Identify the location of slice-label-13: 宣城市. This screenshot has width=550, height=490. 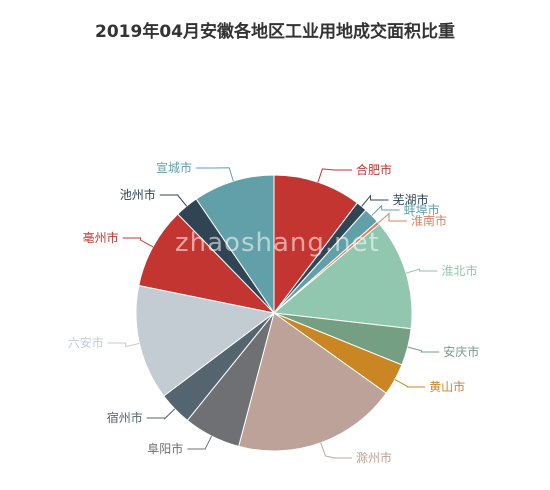
(174, 167).